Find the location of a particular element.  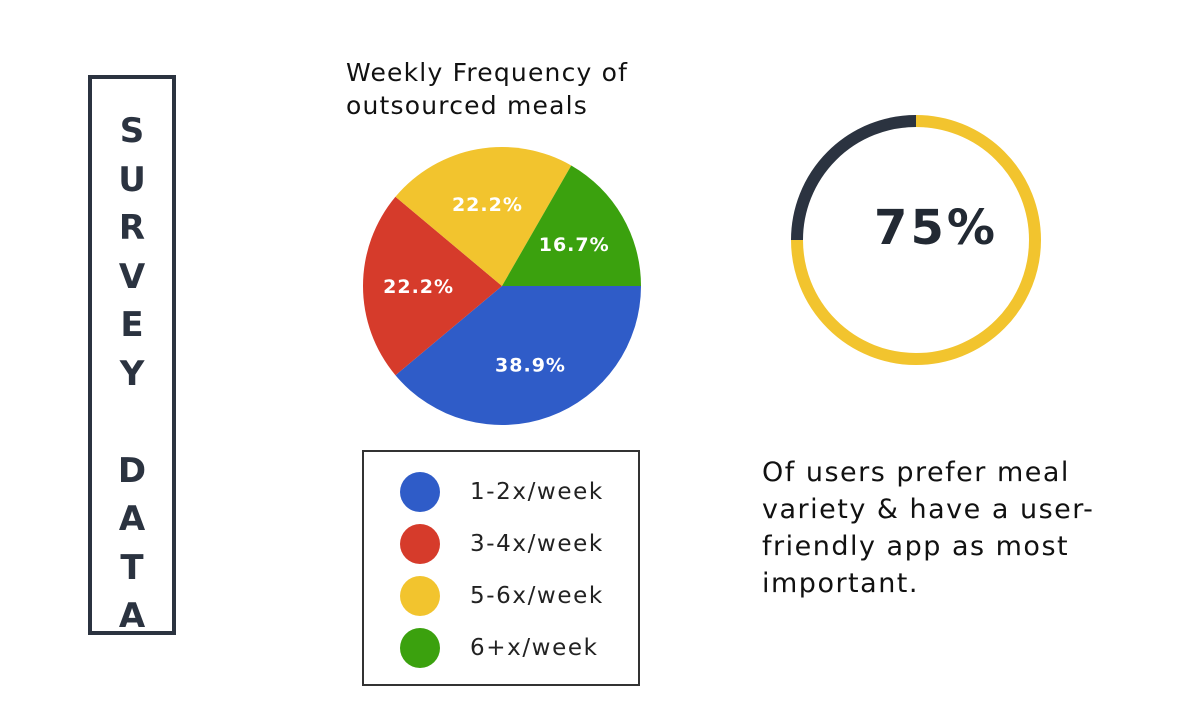

pie-slice-3-4x-week is located at coordinates (432, 286).